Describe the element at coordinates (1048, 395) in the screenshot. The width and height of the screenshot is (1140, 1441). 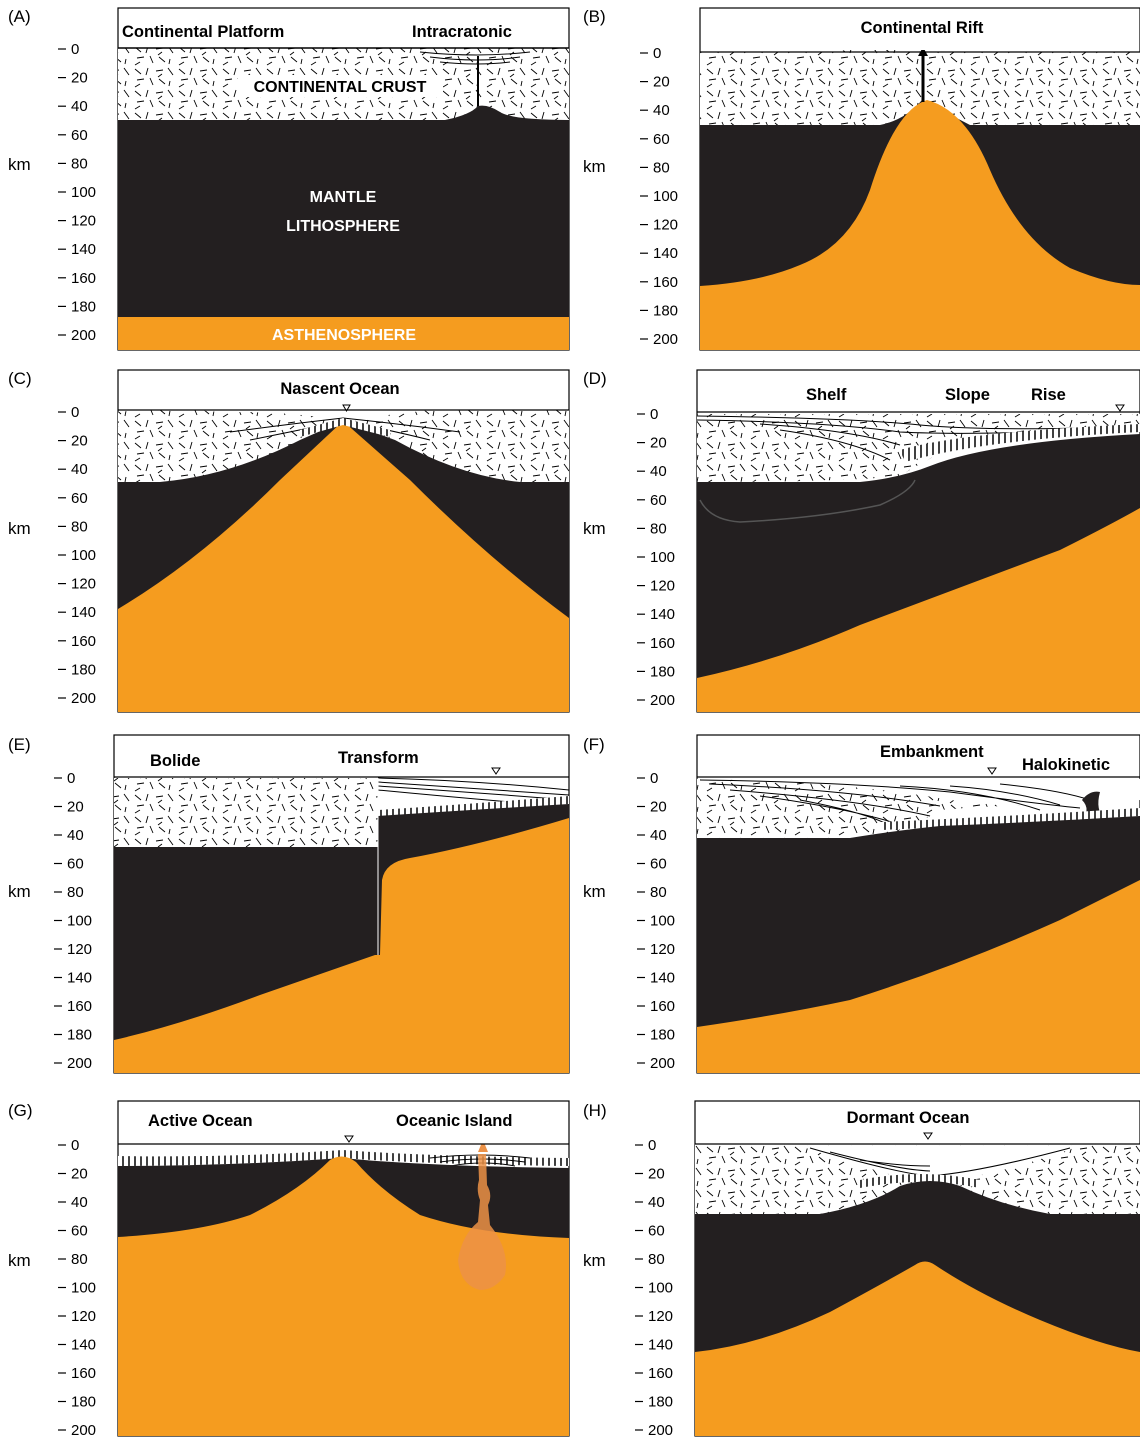
I see `panel-title: Rise` at that location.